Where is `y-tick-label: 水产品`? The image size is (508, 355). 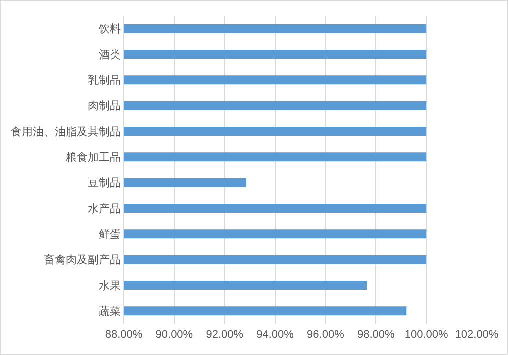 y-tick-label: 水产品 is located at coordinates (104, 209).